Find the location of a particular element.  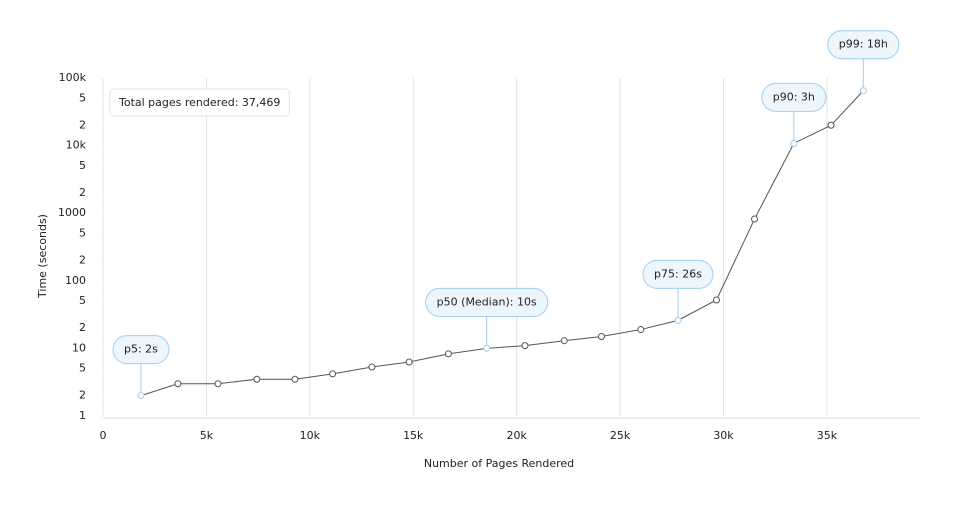

note-box is located at coordinates (199, 102).